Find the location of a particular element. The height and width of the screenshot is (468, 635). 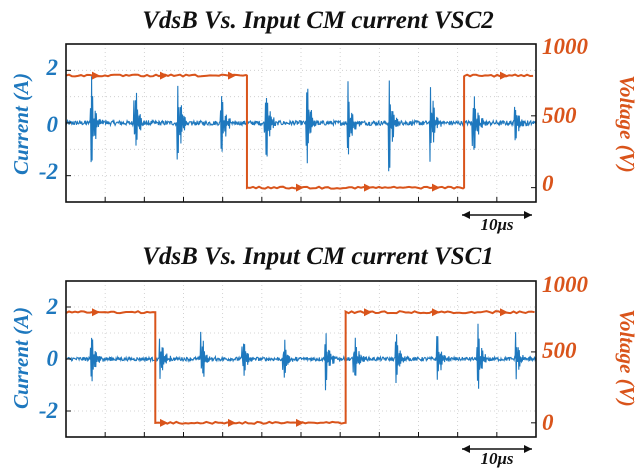

panel-1-scale-bar-left-arrow is located at coordinates (466, 215).